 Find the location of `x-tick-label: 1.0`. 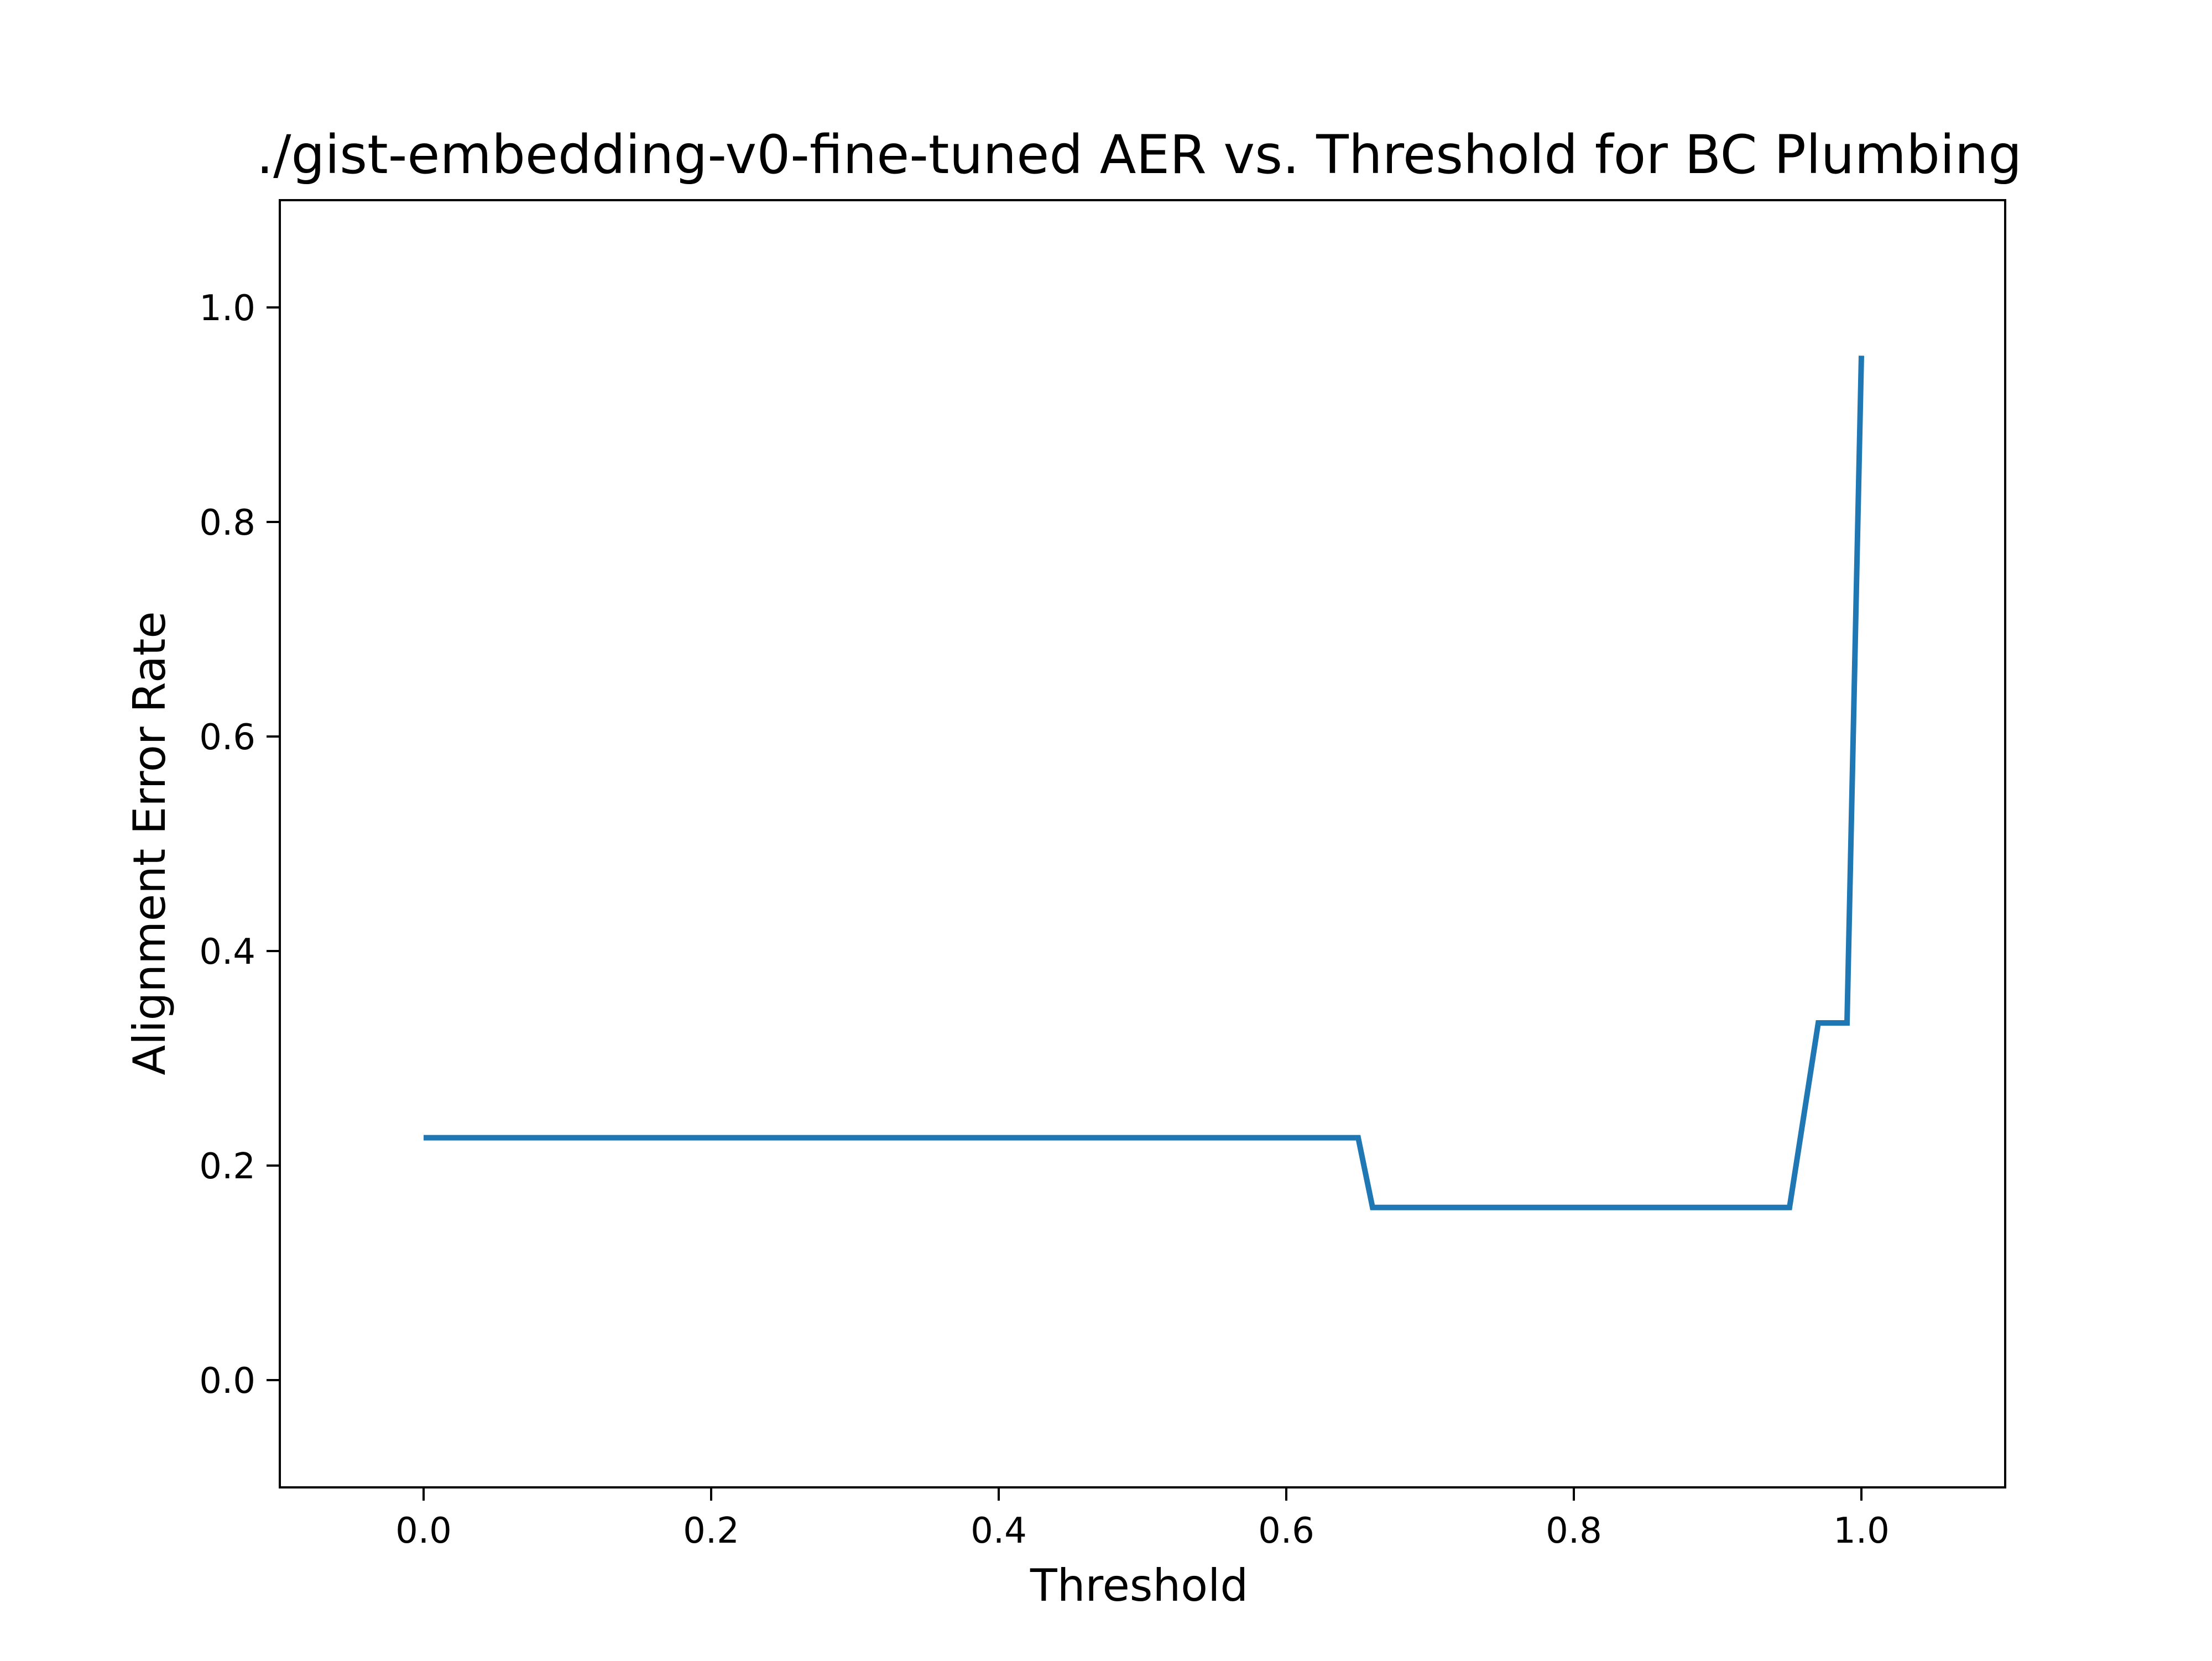

x-tick-label: 1.0 is located at coordinates (1862, 1531).